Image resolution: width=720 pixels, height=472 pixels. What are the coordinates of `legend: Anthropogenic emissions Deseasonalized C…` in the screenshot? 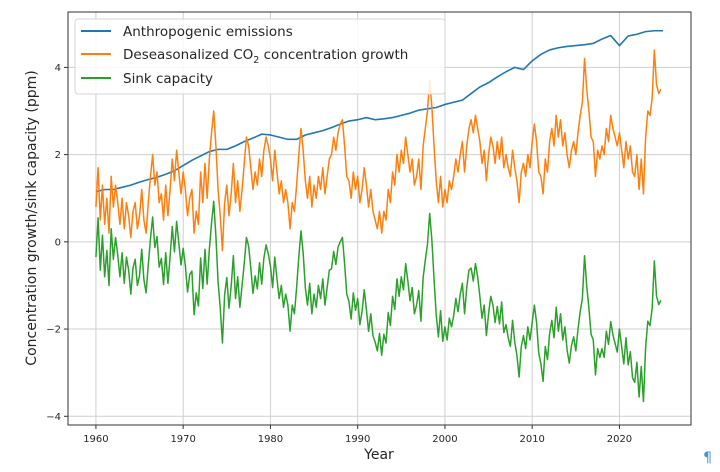 It's located at (260, 56).